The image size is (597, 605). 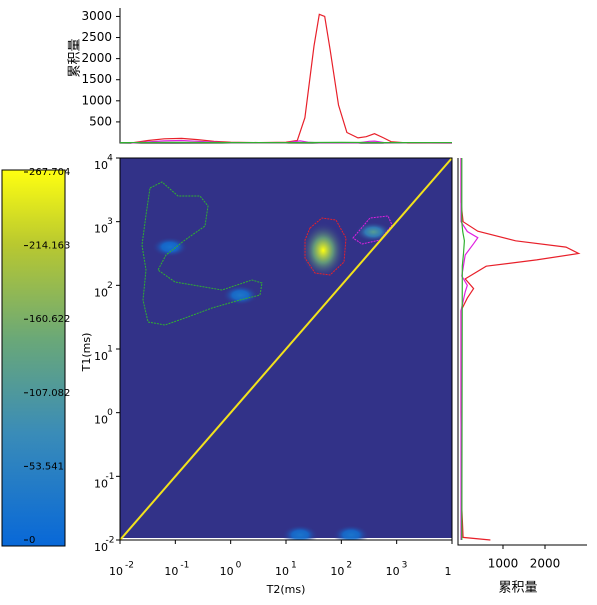 What do you see at coordinates (110, 477) in the screenshot?
I see `y-tick-exp: -1` at bounding box center [110, 477].